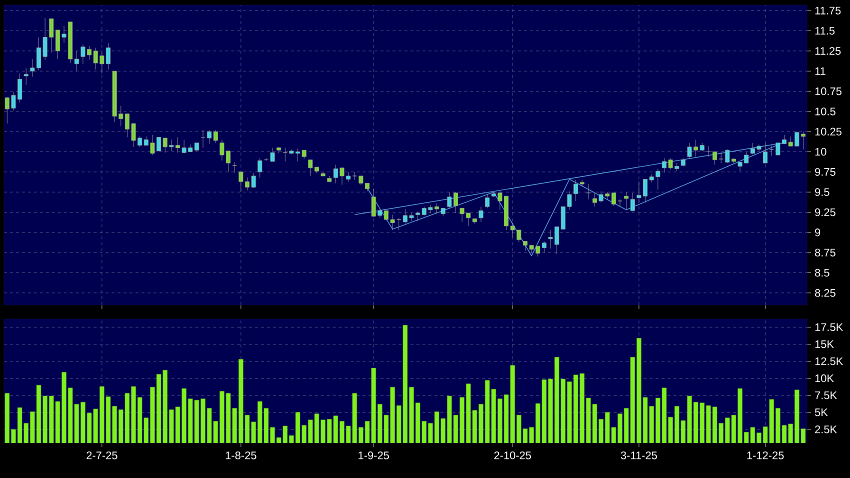 The image size is (850, 478). Describe the element at coordinates (638, 456) in the screenshot. I see `x-tick-label: 3-11-25` at that location.